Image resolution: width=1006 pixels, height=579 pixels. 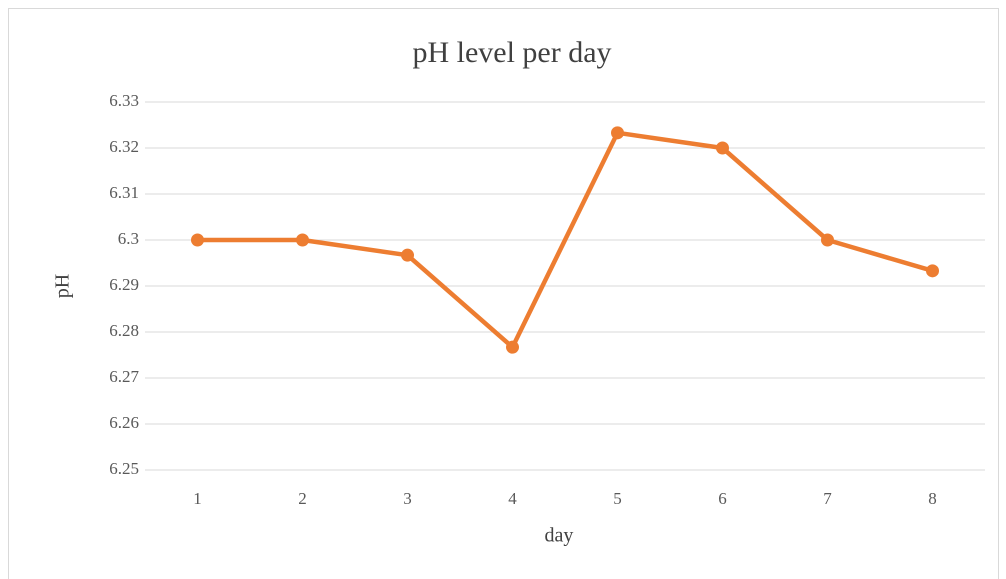 I want to click on x-tick-label: 1, so click(x=197, y=498).